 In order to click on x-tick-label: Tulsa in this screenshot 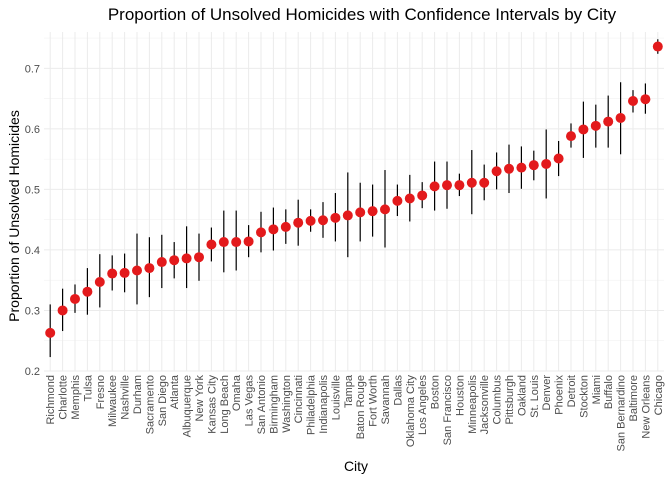, I will do `click(88, 387)`.